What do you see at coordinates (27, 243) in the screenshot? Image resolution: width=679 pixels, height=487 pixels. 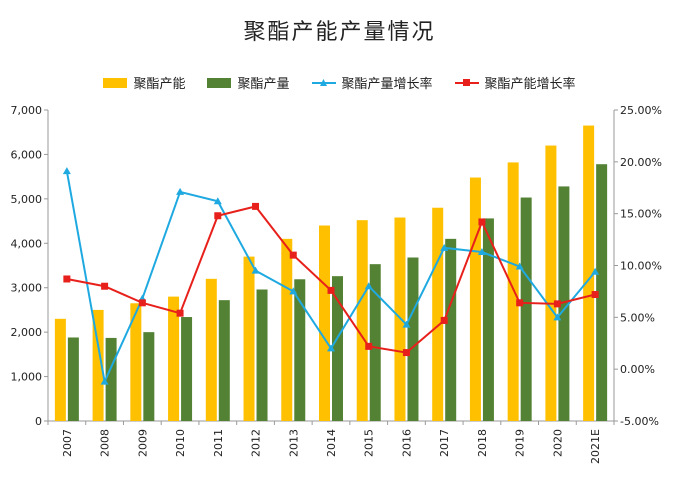 I see `y-left-tick-label: 4,000` at bounding box center [27, 243].